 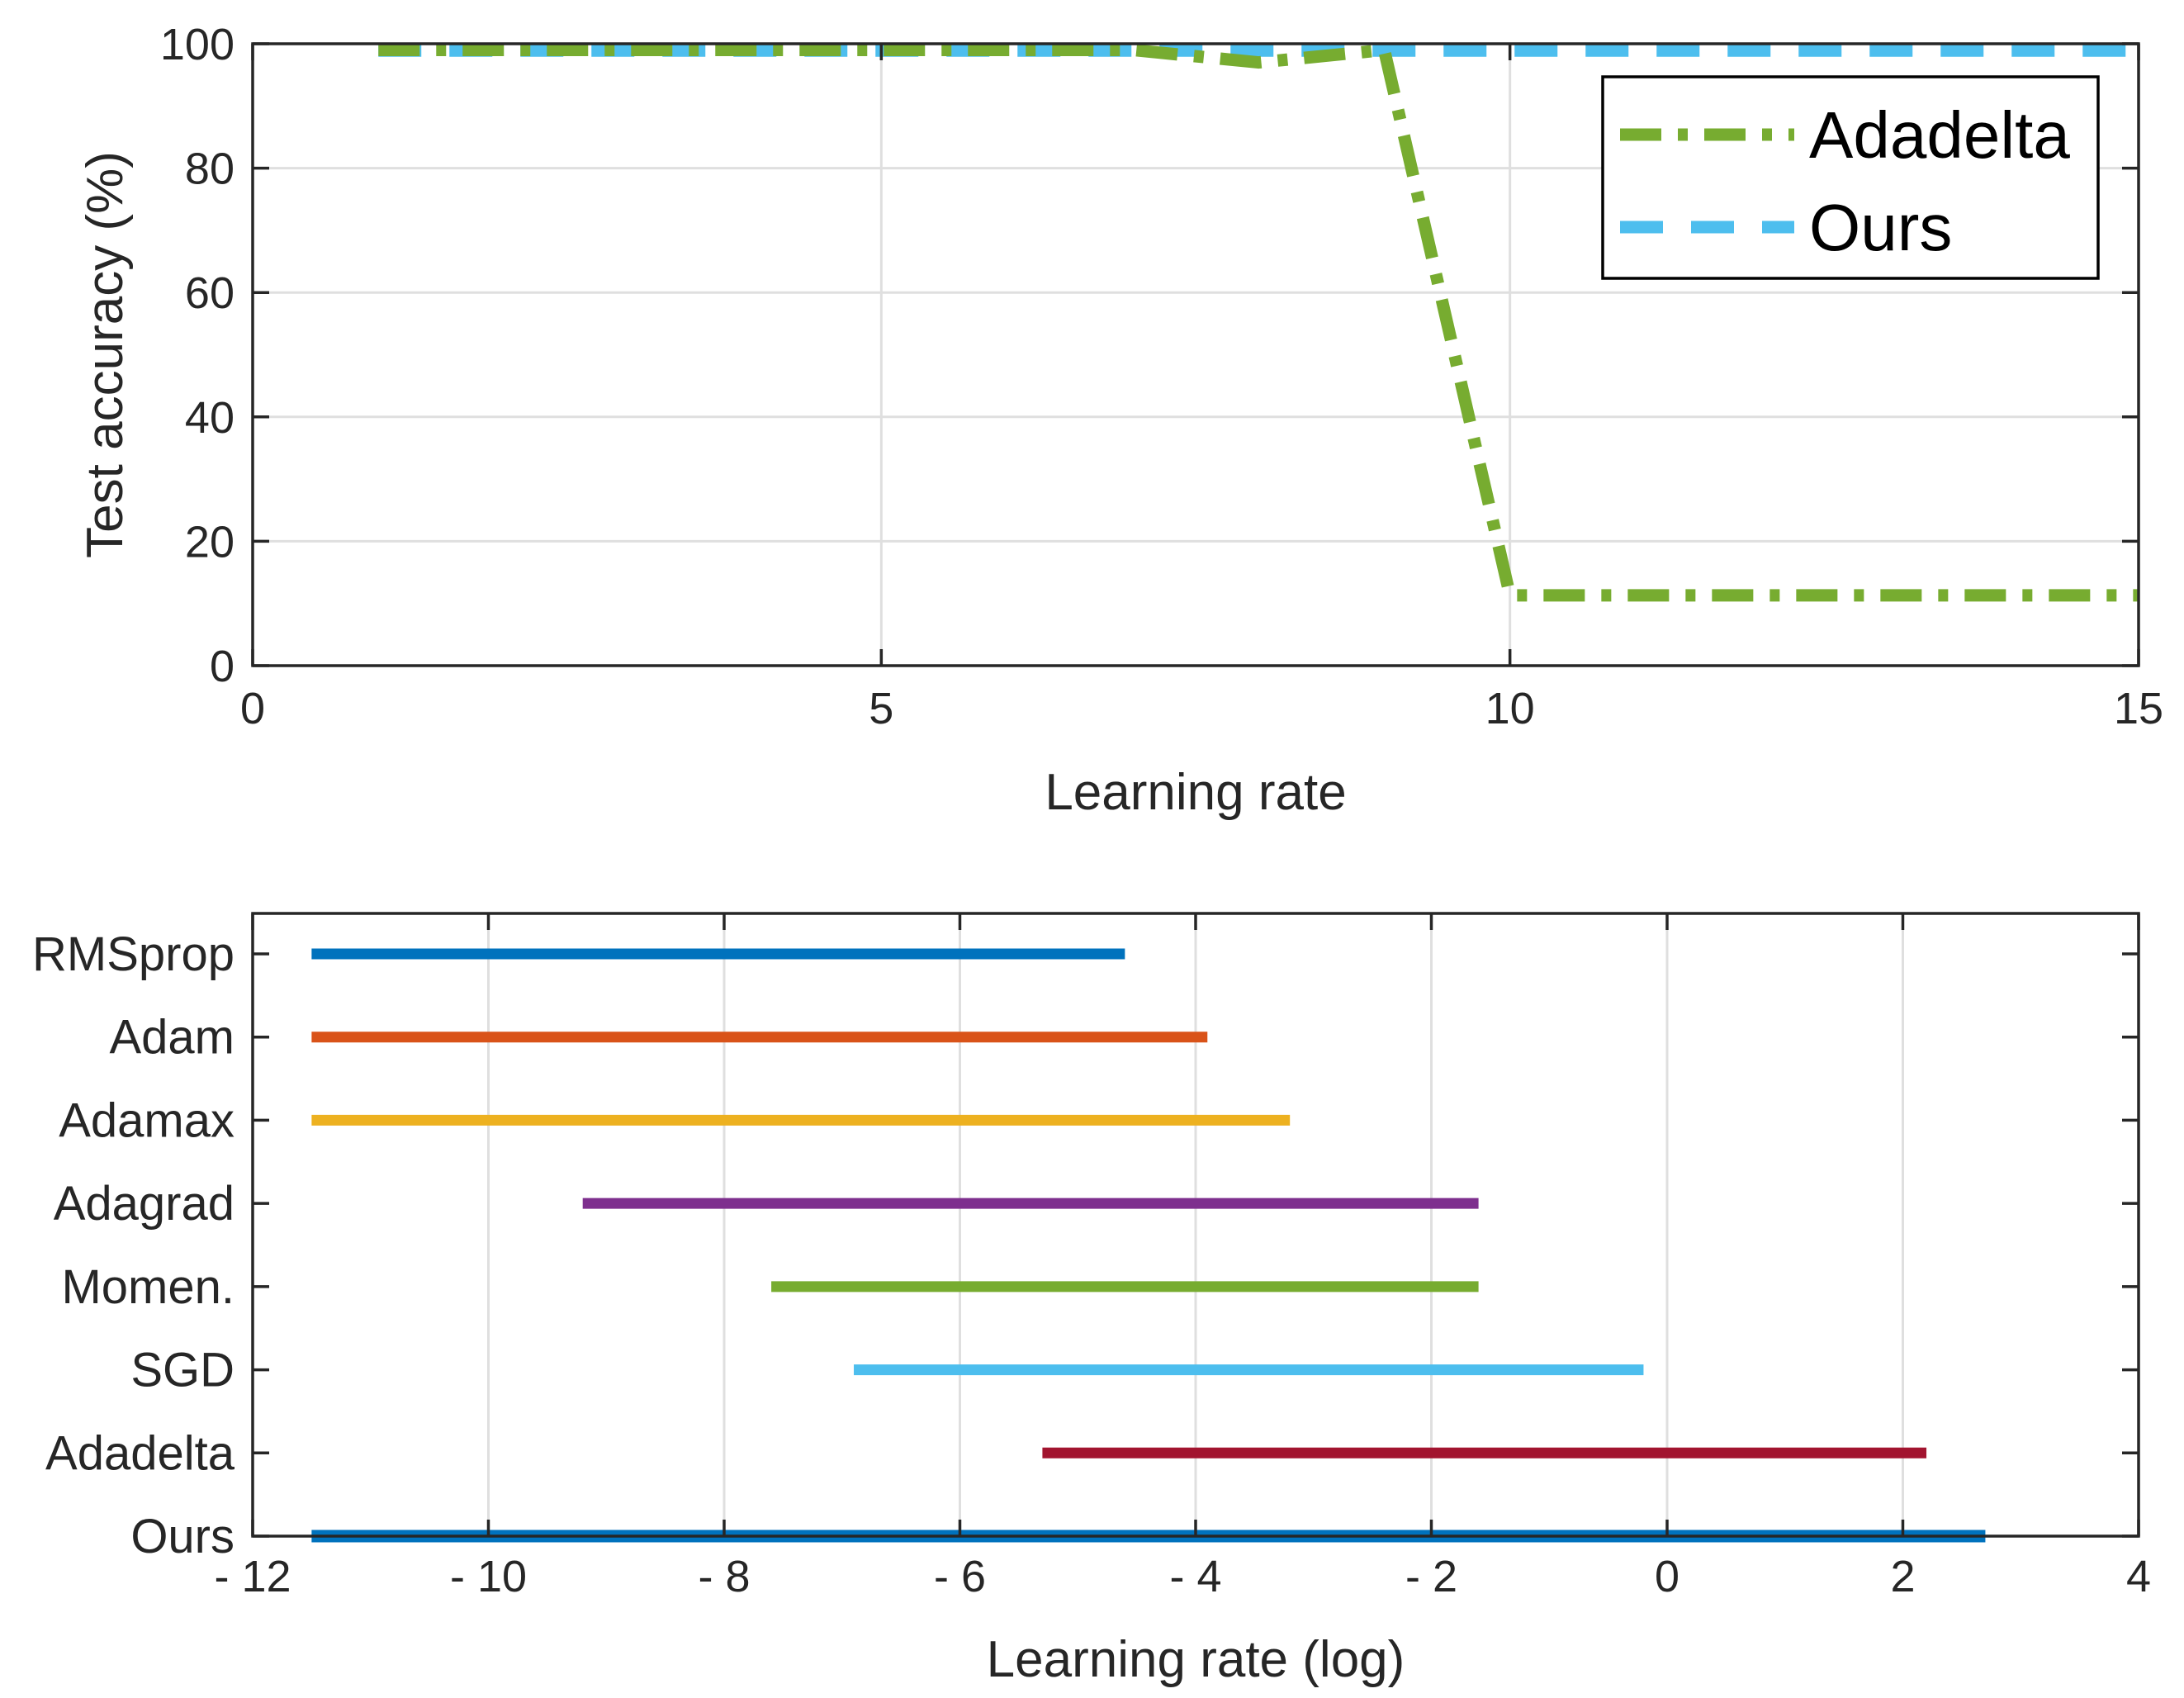 I want to click on y-tick-label: 100, so click(x=197, y=44).